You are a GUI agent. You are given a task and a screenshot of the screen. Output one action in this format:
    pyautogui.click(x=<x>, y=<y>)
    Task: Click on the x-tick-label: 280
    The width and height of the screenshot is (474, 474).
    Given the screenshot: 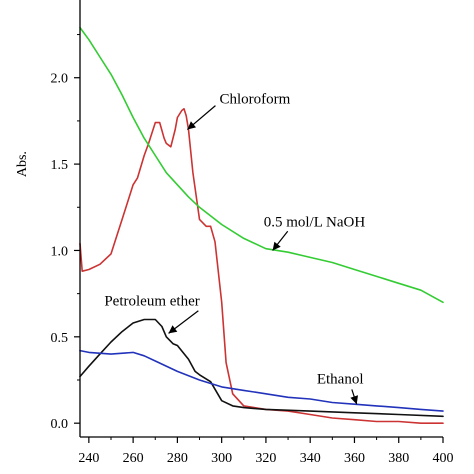 What is the action you would take?
    pyautogui.click(x=177, y=458)
    